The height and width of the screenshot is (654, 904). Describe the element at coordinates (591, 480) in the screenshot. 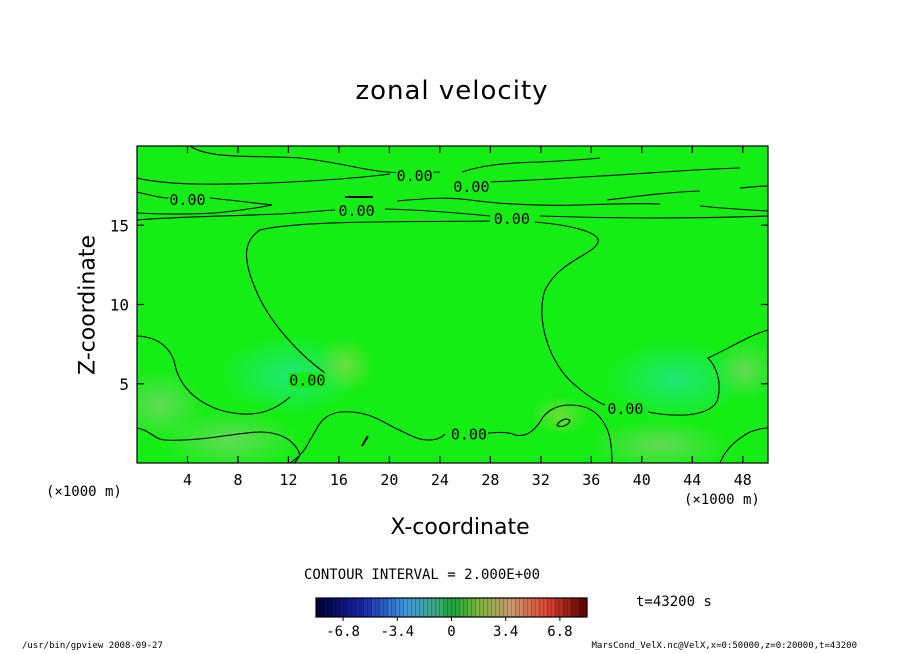

I see `x-tick-label: 36` at that location.